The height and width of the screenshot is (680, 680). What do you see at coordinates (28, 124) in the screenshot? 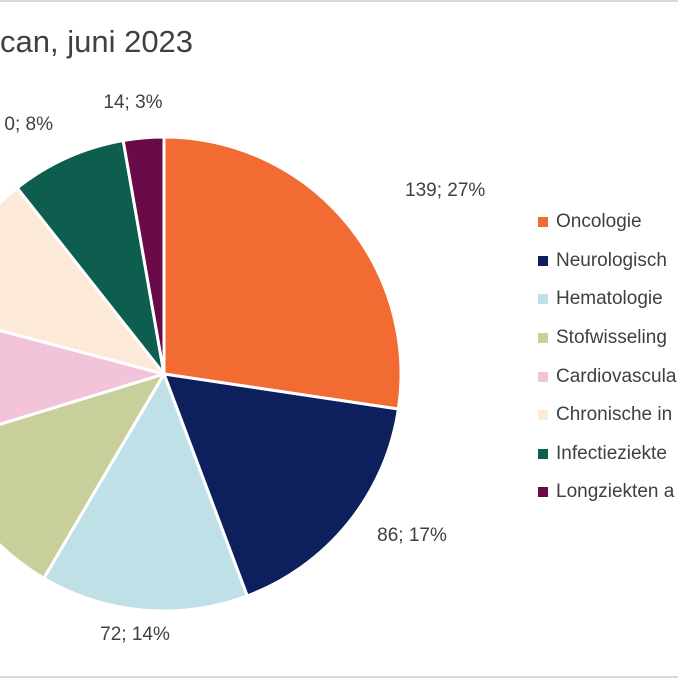
I see `data-label-7: 0; 8%` at bounding box center [28, 124].